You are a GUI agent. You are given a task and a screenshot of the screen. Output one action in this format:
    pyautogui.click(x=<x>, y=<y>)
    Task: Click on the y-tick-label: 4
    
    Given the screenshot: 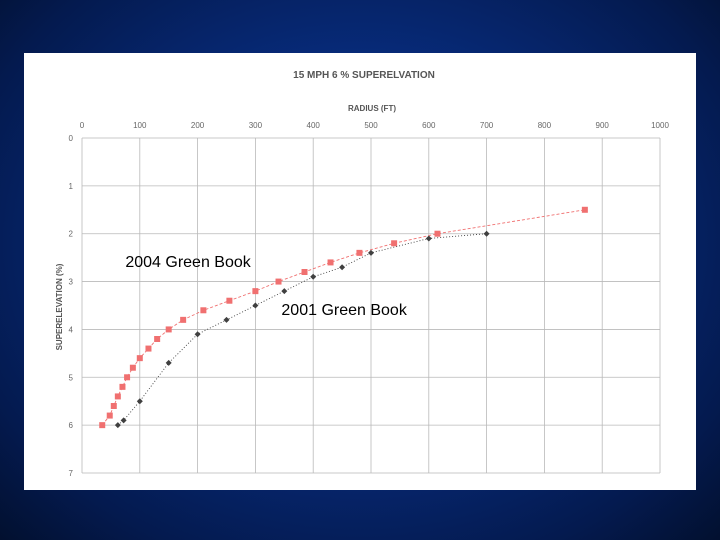 What is the action you would take?
    pyautogui.click(x=71, y=329)
    